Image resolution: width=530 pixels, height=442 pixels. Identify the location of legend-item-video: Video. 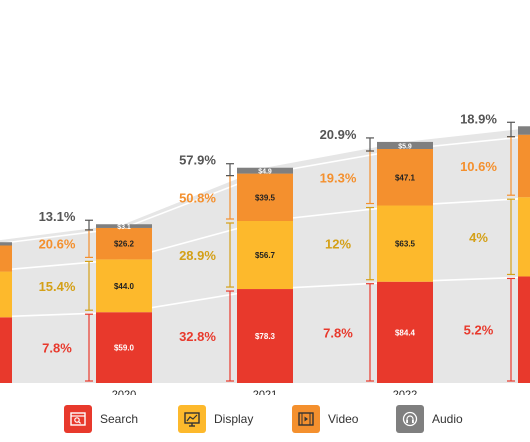
(325, 419).